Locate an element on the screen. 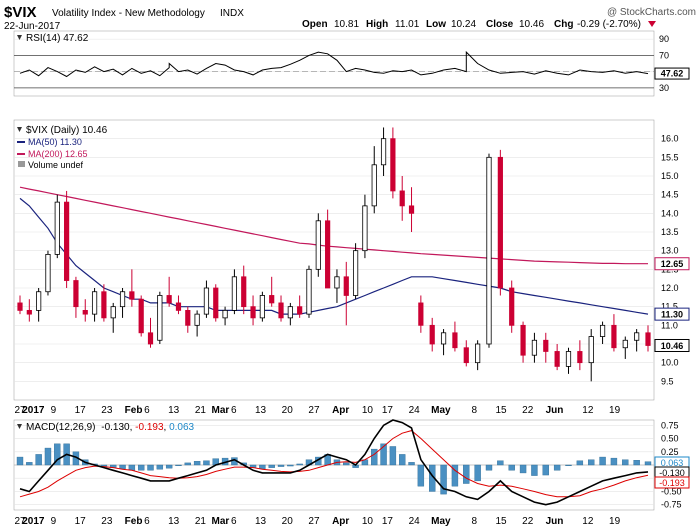  rsi-legend: RSI(14) 47.62 is located at coordinates (53, 38).